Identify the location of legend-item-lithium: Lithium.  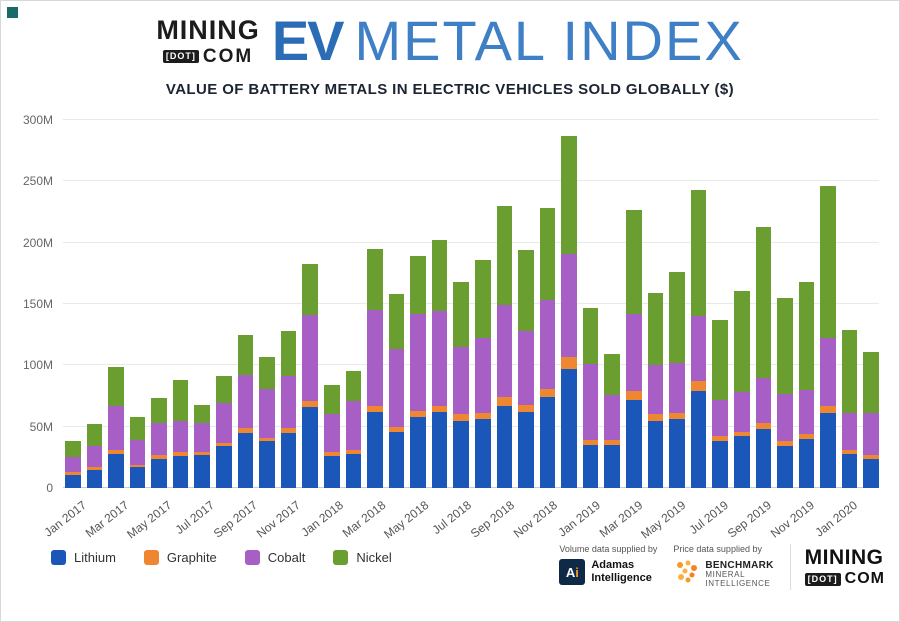
(83, 557).